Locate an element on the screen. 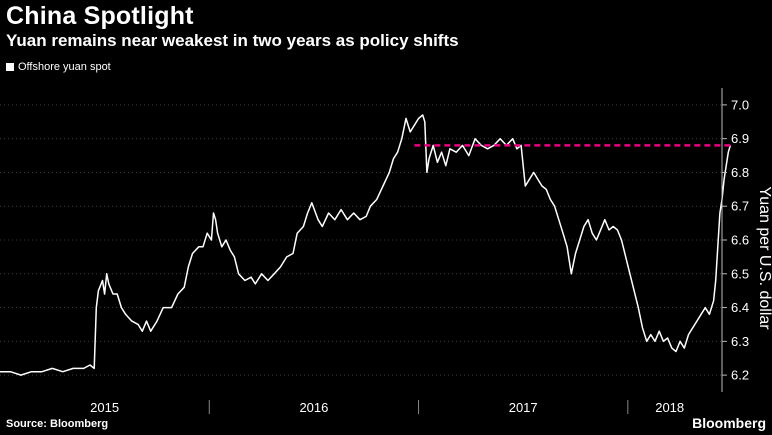 This screenshot has width=772, height=435. y-tick-label: 6.3 is located at coordinates (740, 341).